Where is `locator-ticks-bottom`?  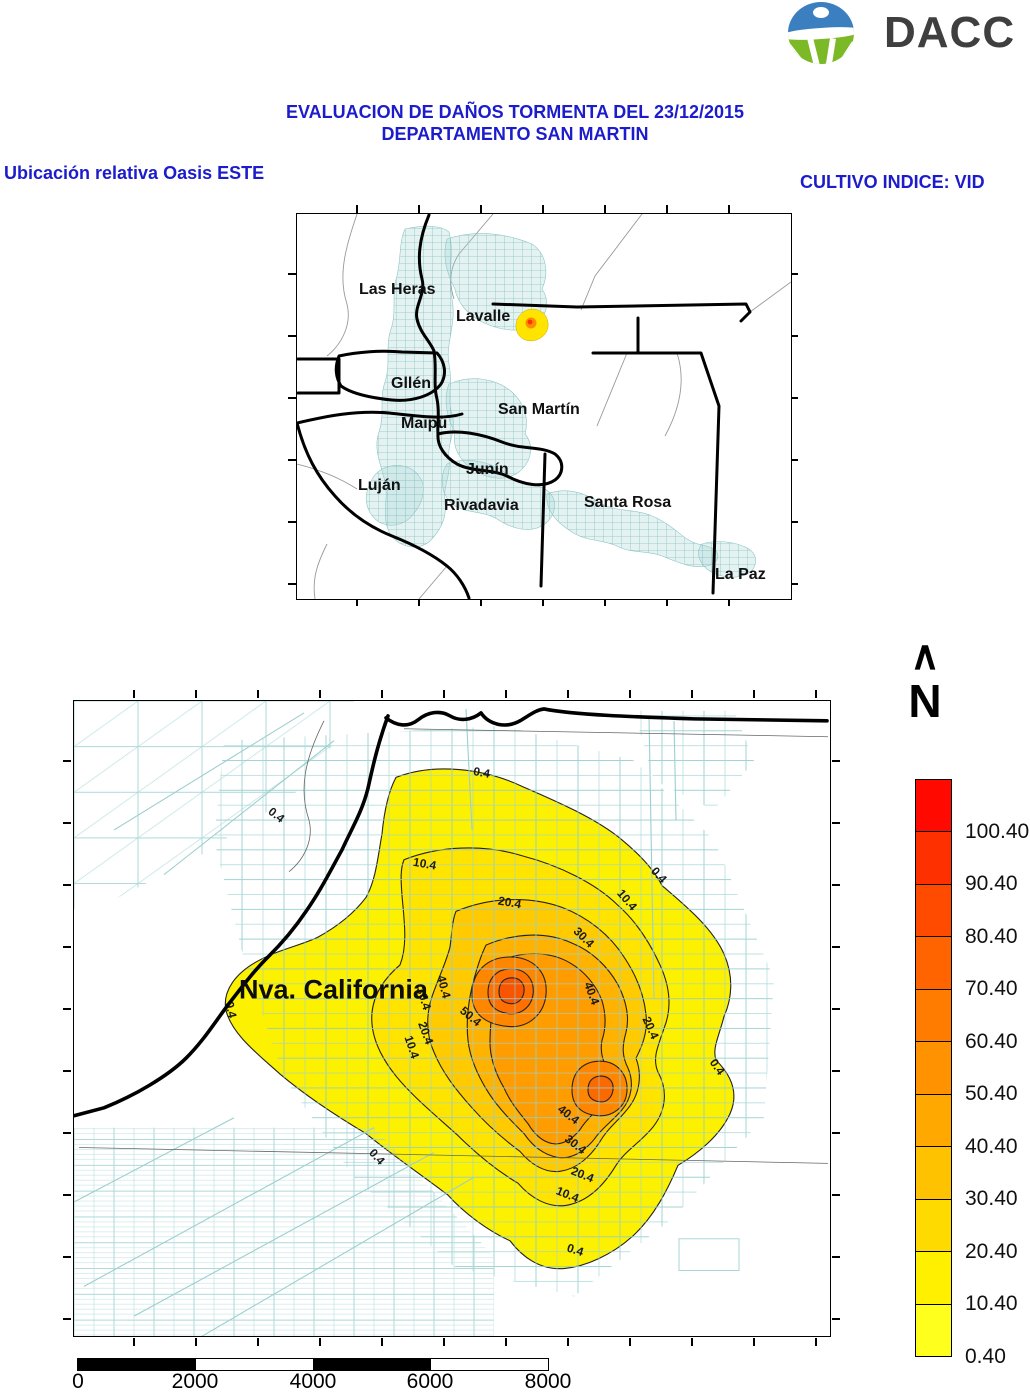 locator-ticks-bottom is located at coordinates (543, 602).